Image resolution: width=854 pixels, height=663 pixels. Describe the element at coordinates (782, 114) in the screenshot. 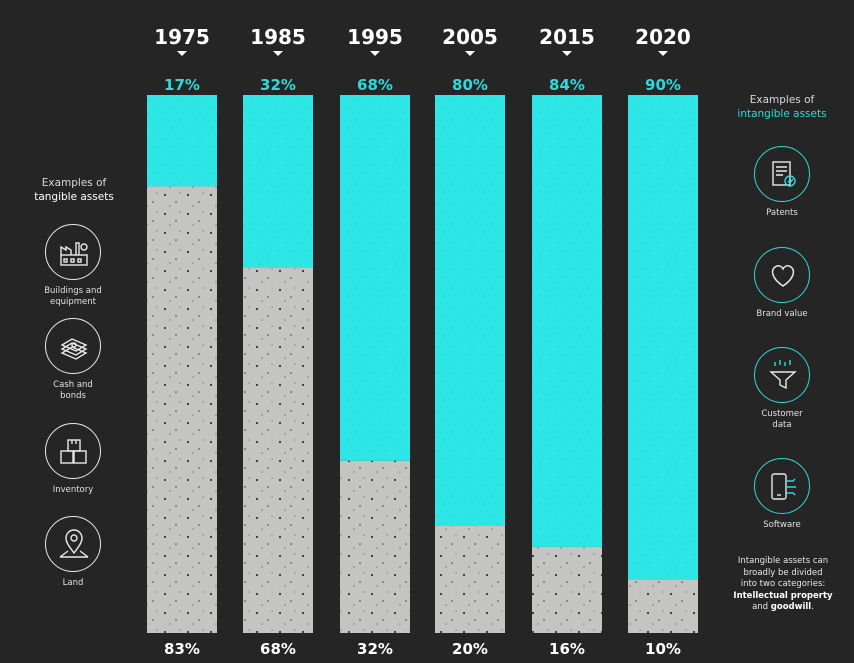

I see `intangible-heading-line2: intangible assets` at that location.